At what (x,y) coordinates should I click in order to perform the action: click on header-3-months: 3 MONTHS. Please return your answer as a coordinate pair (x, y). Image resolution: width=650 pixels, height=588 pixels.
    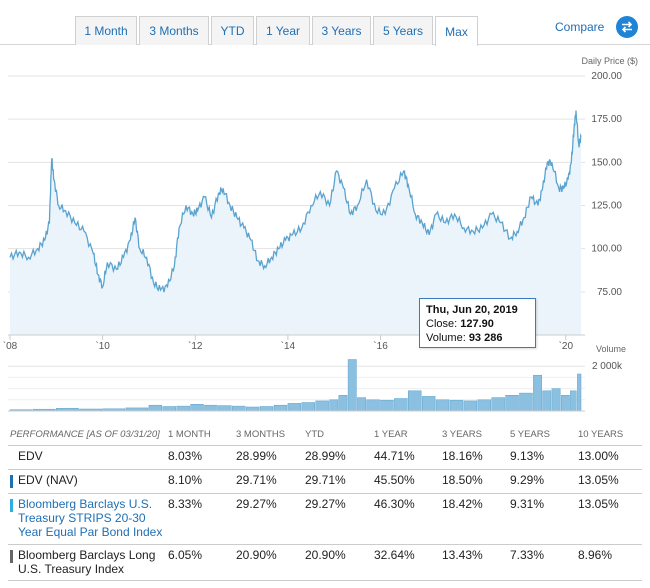
    Looking at the image, I should click on (268, 435).